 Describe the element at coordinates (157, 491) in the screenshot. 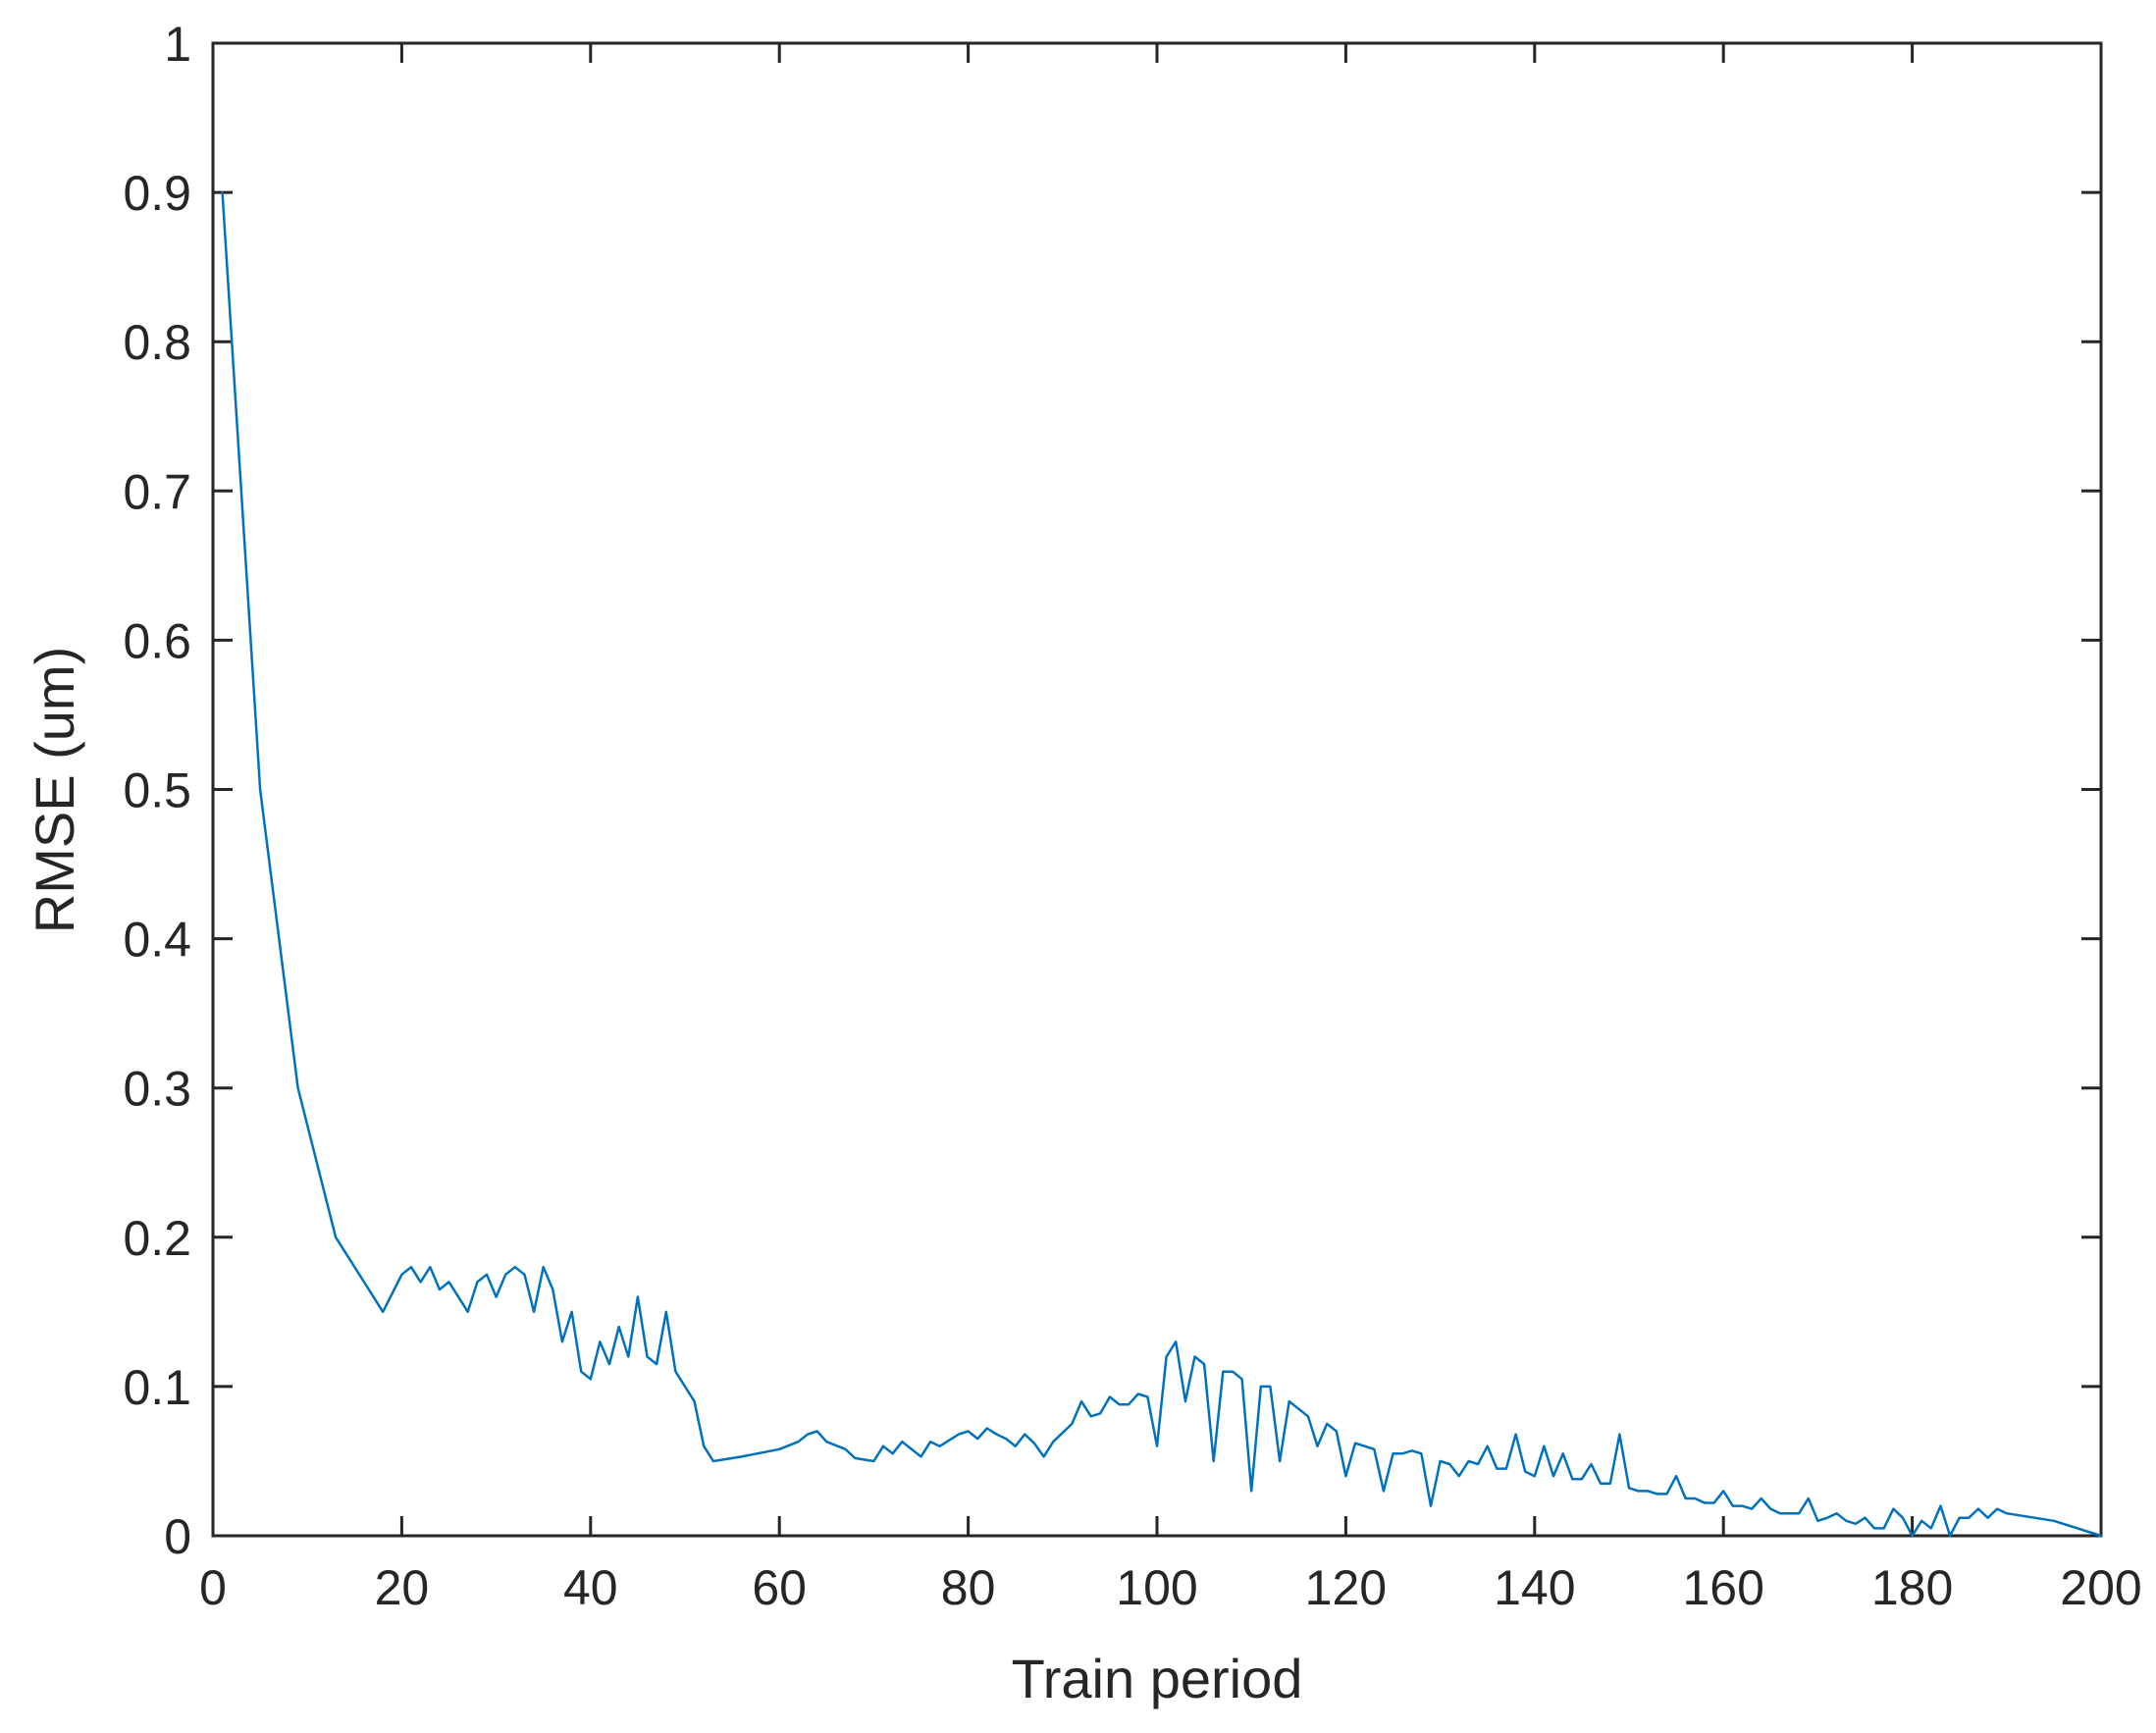

I see `y-tick-label: 0.7` at that location.